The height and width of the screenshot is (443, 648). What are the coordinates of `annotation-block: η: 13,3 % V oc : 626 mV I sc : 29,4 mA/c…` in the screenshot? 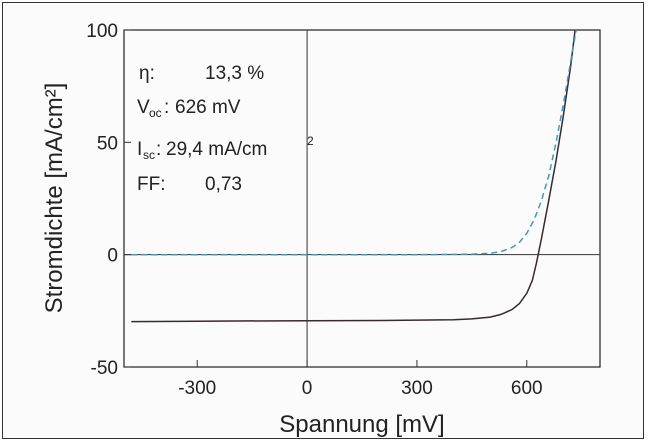 It's located at (225, 129).